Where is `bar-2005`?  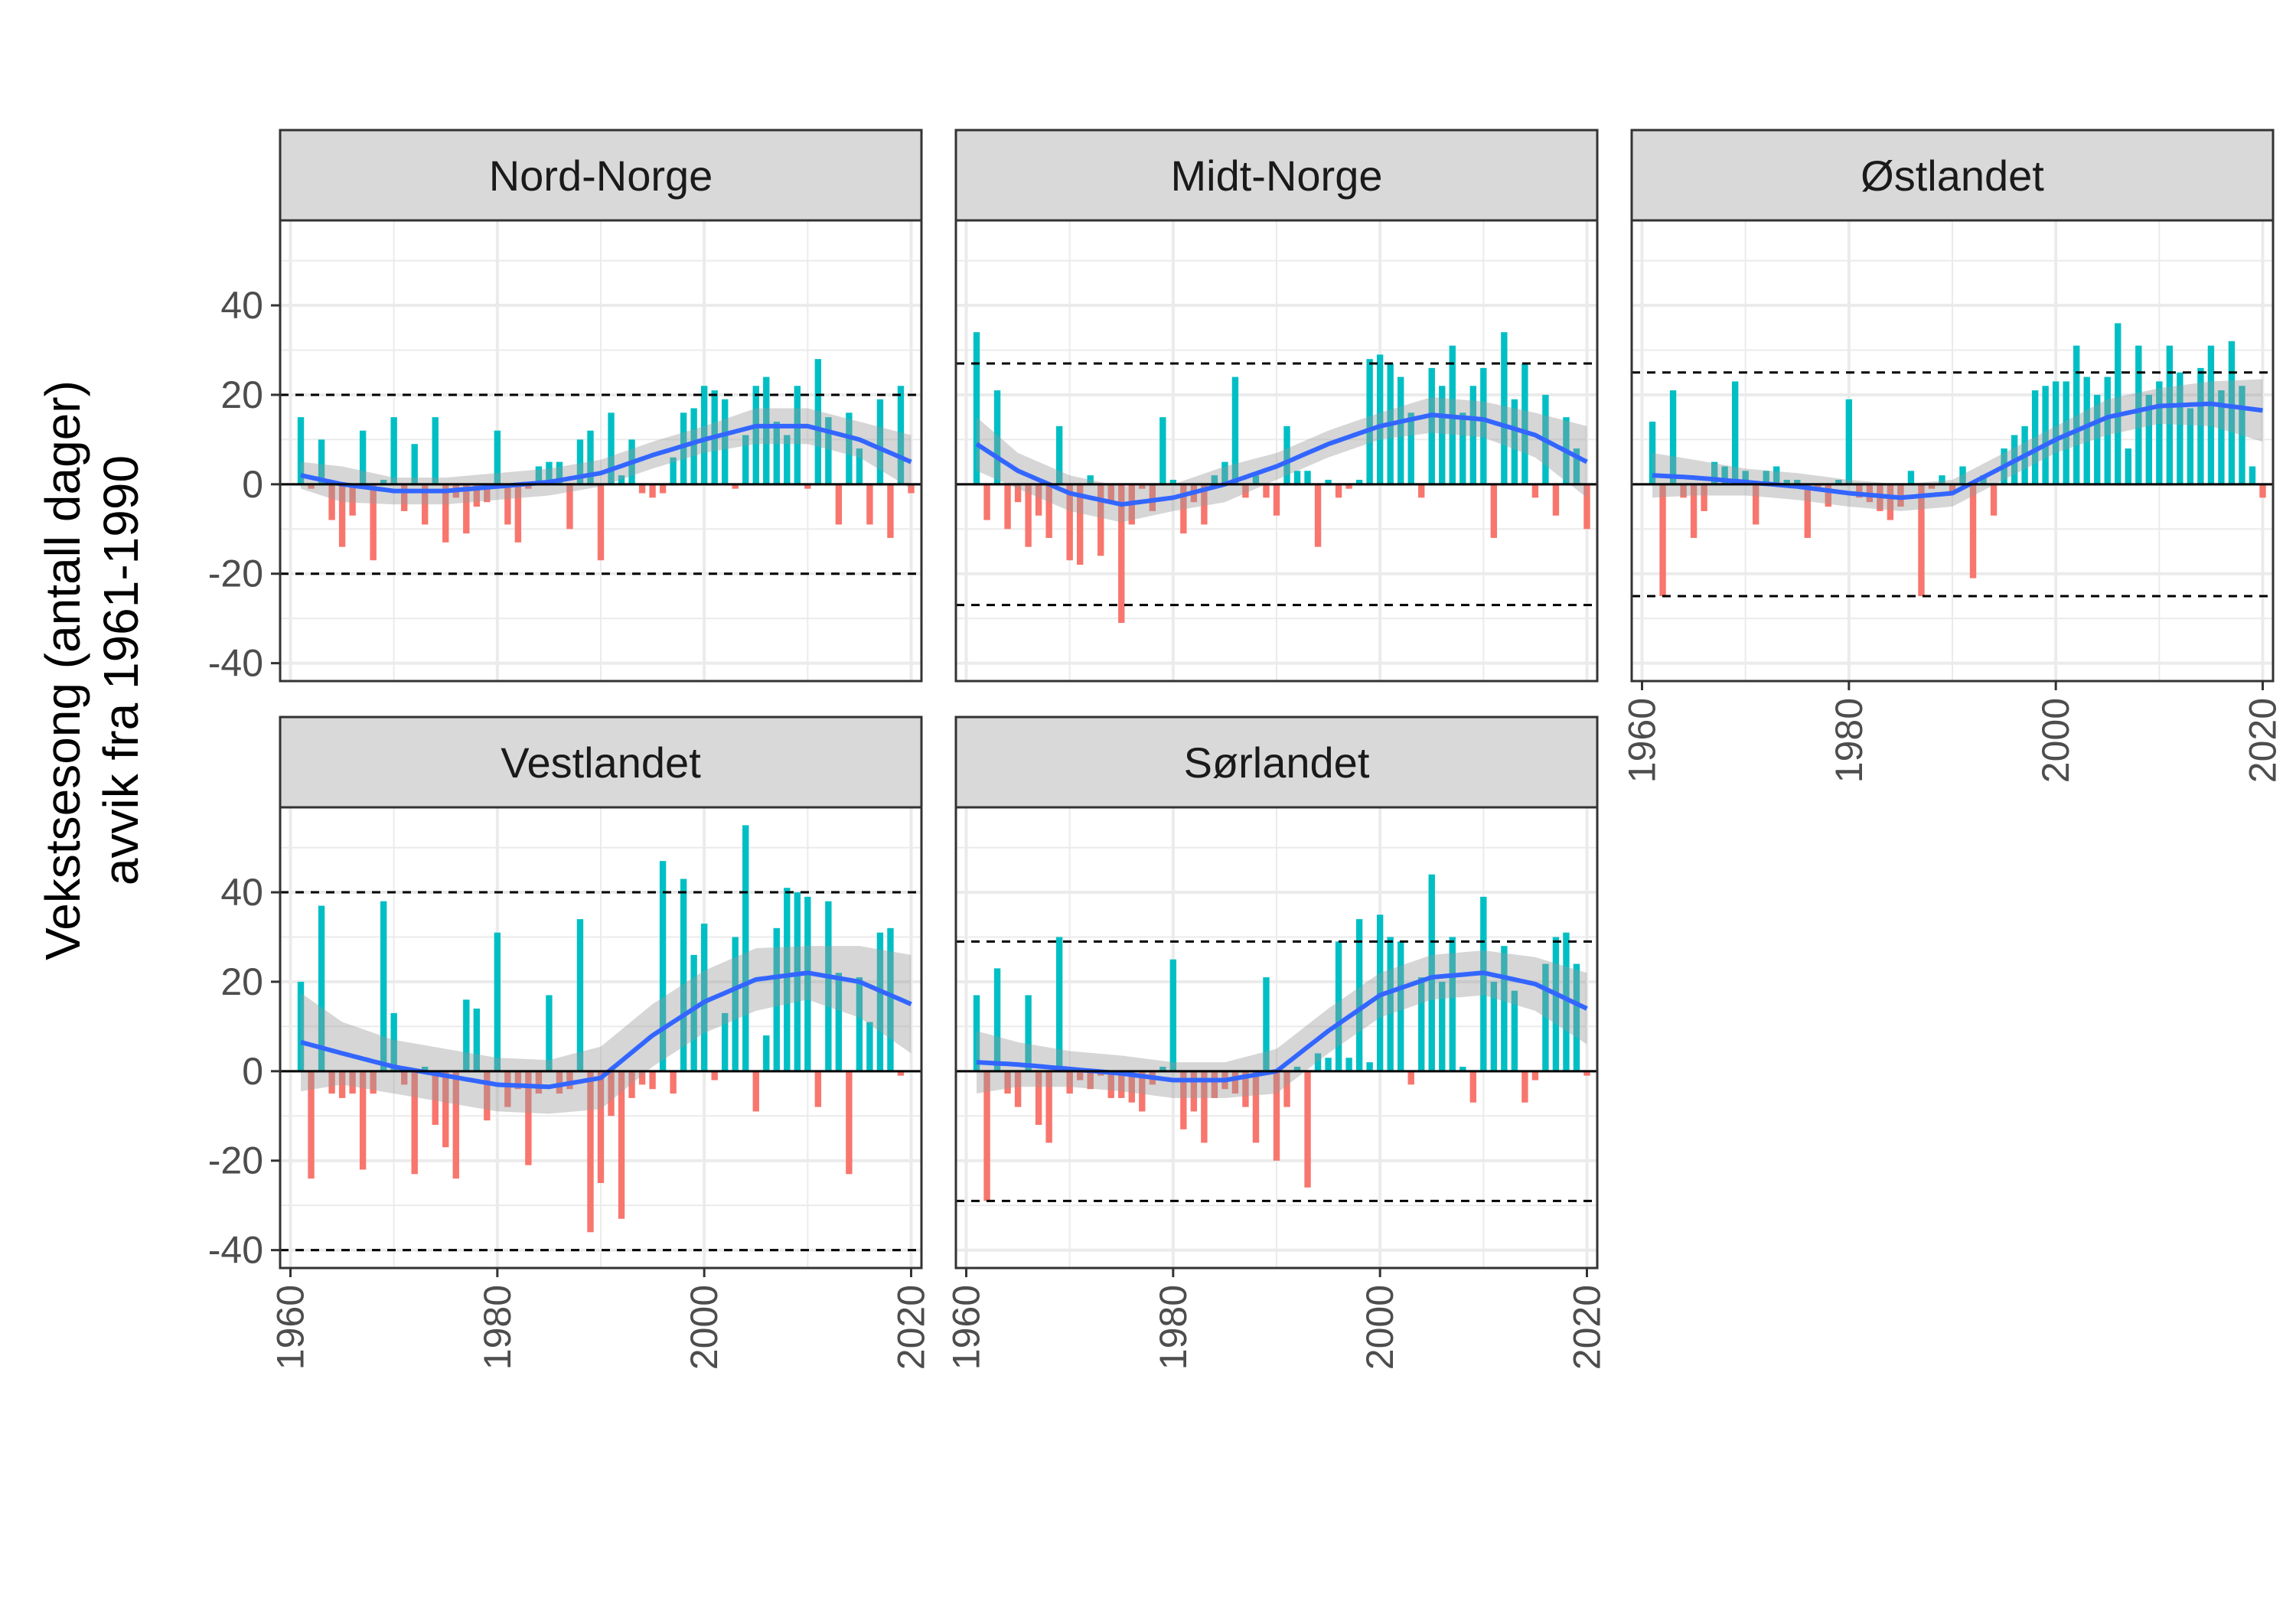 bar-2005 is located at coordinates (1431, 973).